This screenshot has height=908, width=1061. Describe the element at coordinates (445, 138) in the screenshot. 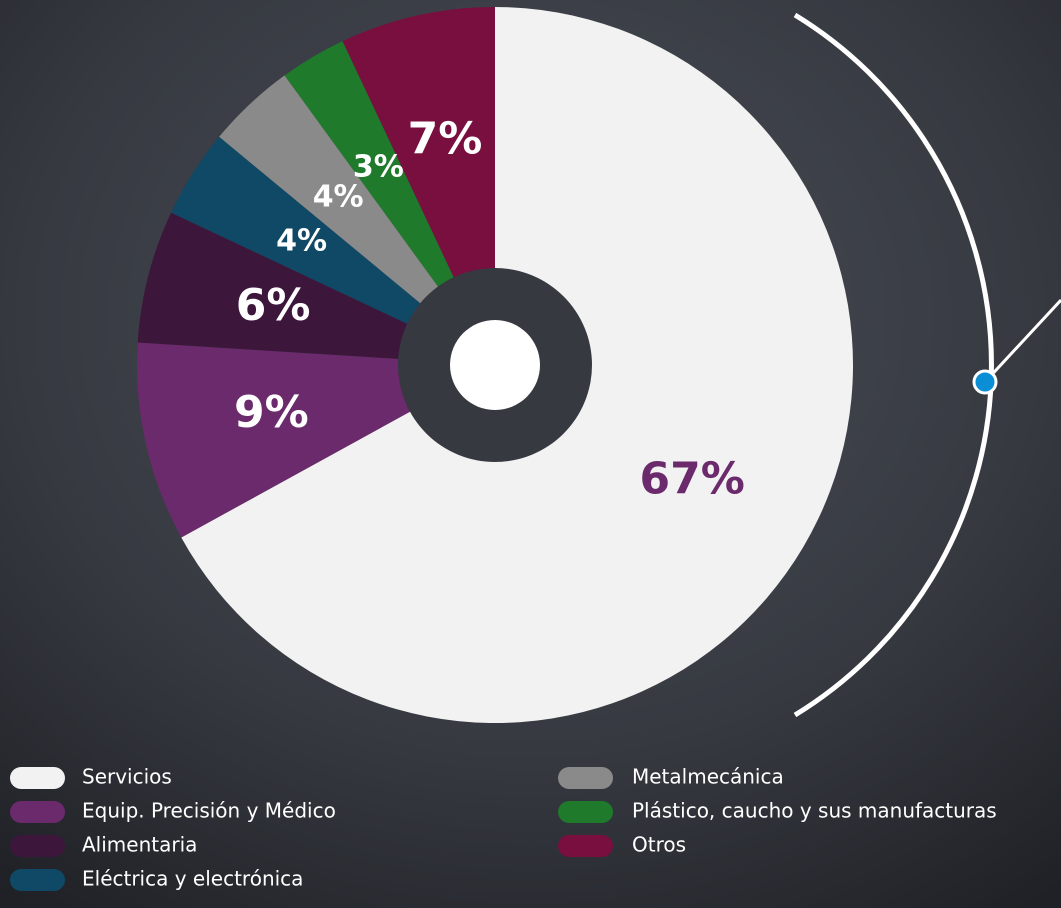

I see `data-label: 7%` at that location.